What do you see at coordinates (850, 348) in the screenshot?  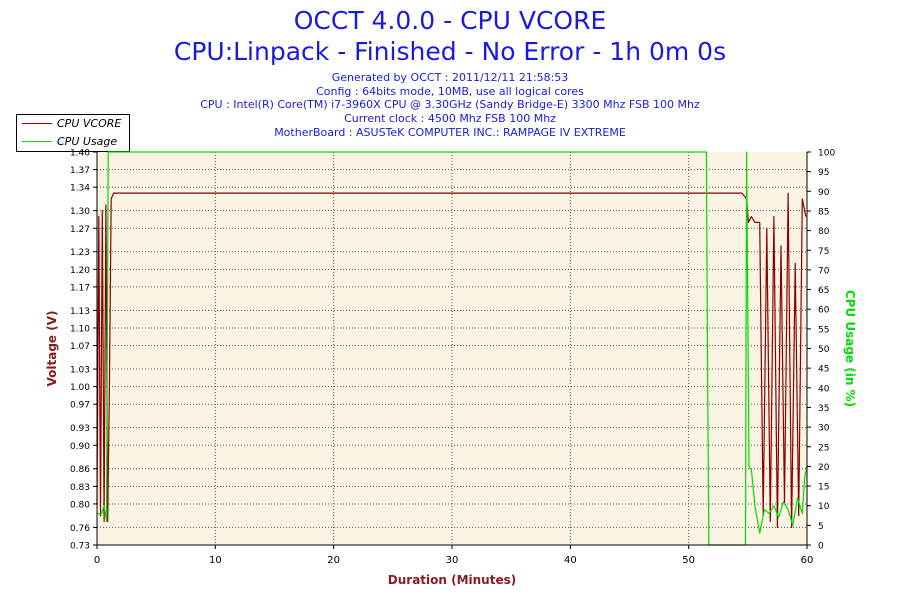 I see `y-axis-label-right: CPU Usage (in %)` at bounding box center [850, 348].